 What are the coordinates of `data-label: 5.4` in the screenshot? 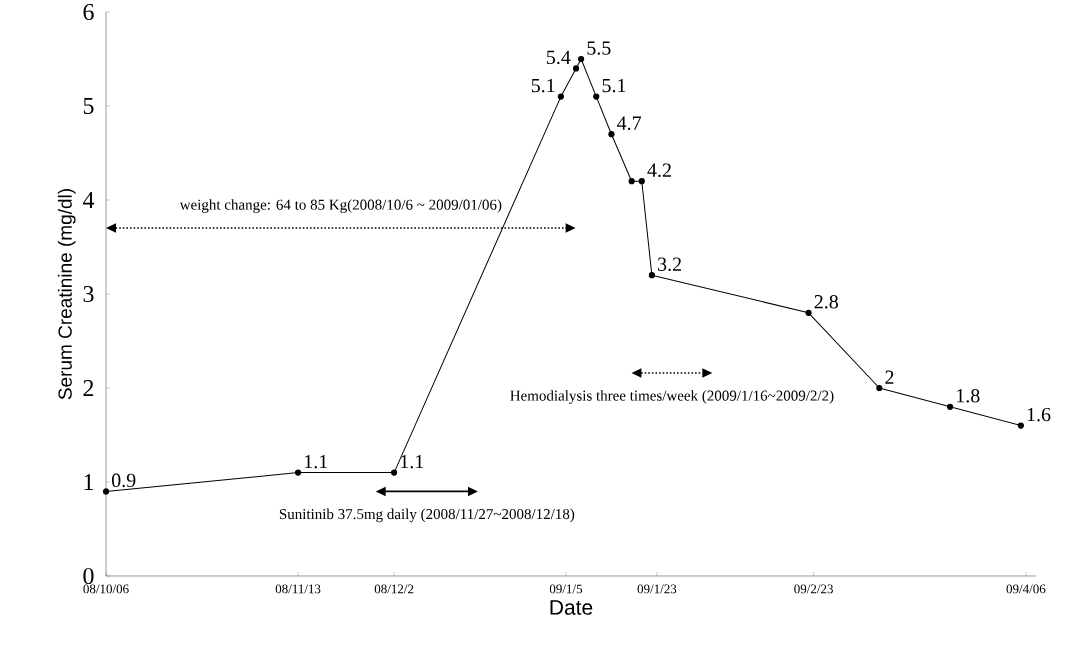 It's located at (559, 57).